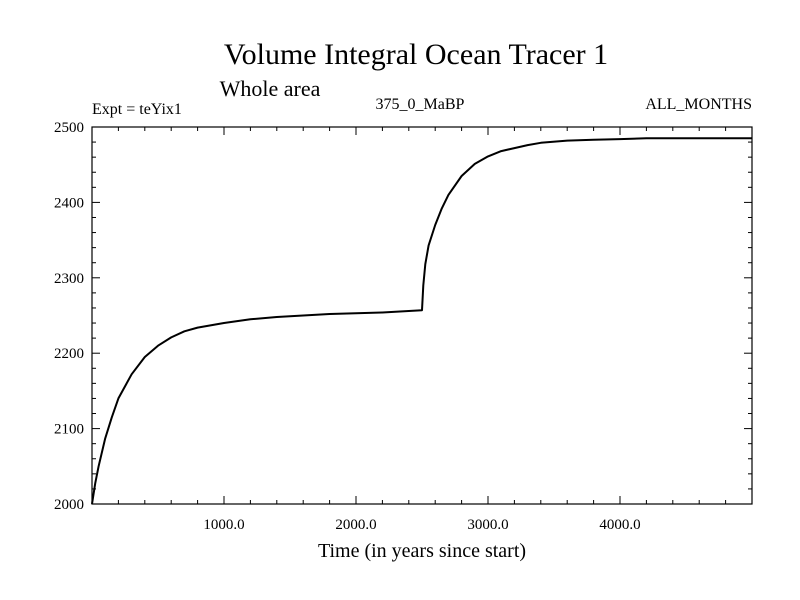  Describe the element at coordinates (420, 104) in the screenshot. I see `period-label: 375_0_MaBP` at that location.